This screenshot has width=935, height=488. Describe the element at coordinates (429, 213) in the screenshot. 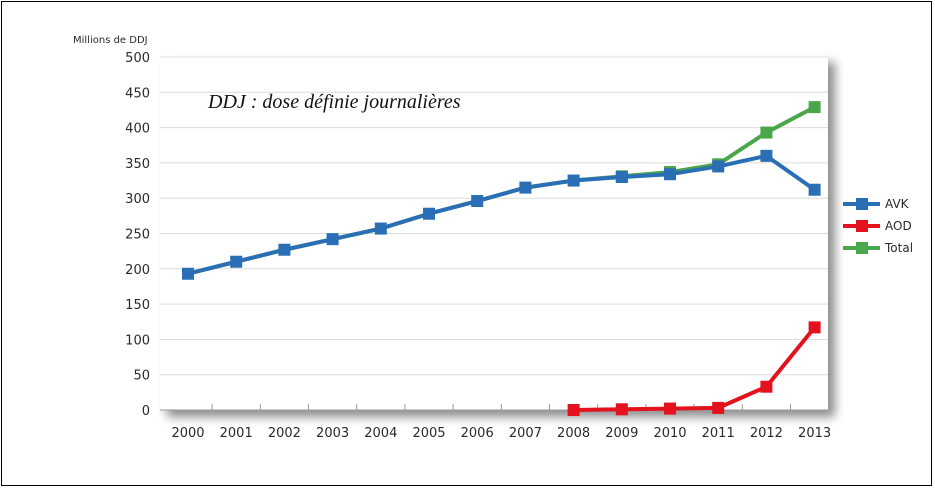

I see `point-avk-2005` at that location.